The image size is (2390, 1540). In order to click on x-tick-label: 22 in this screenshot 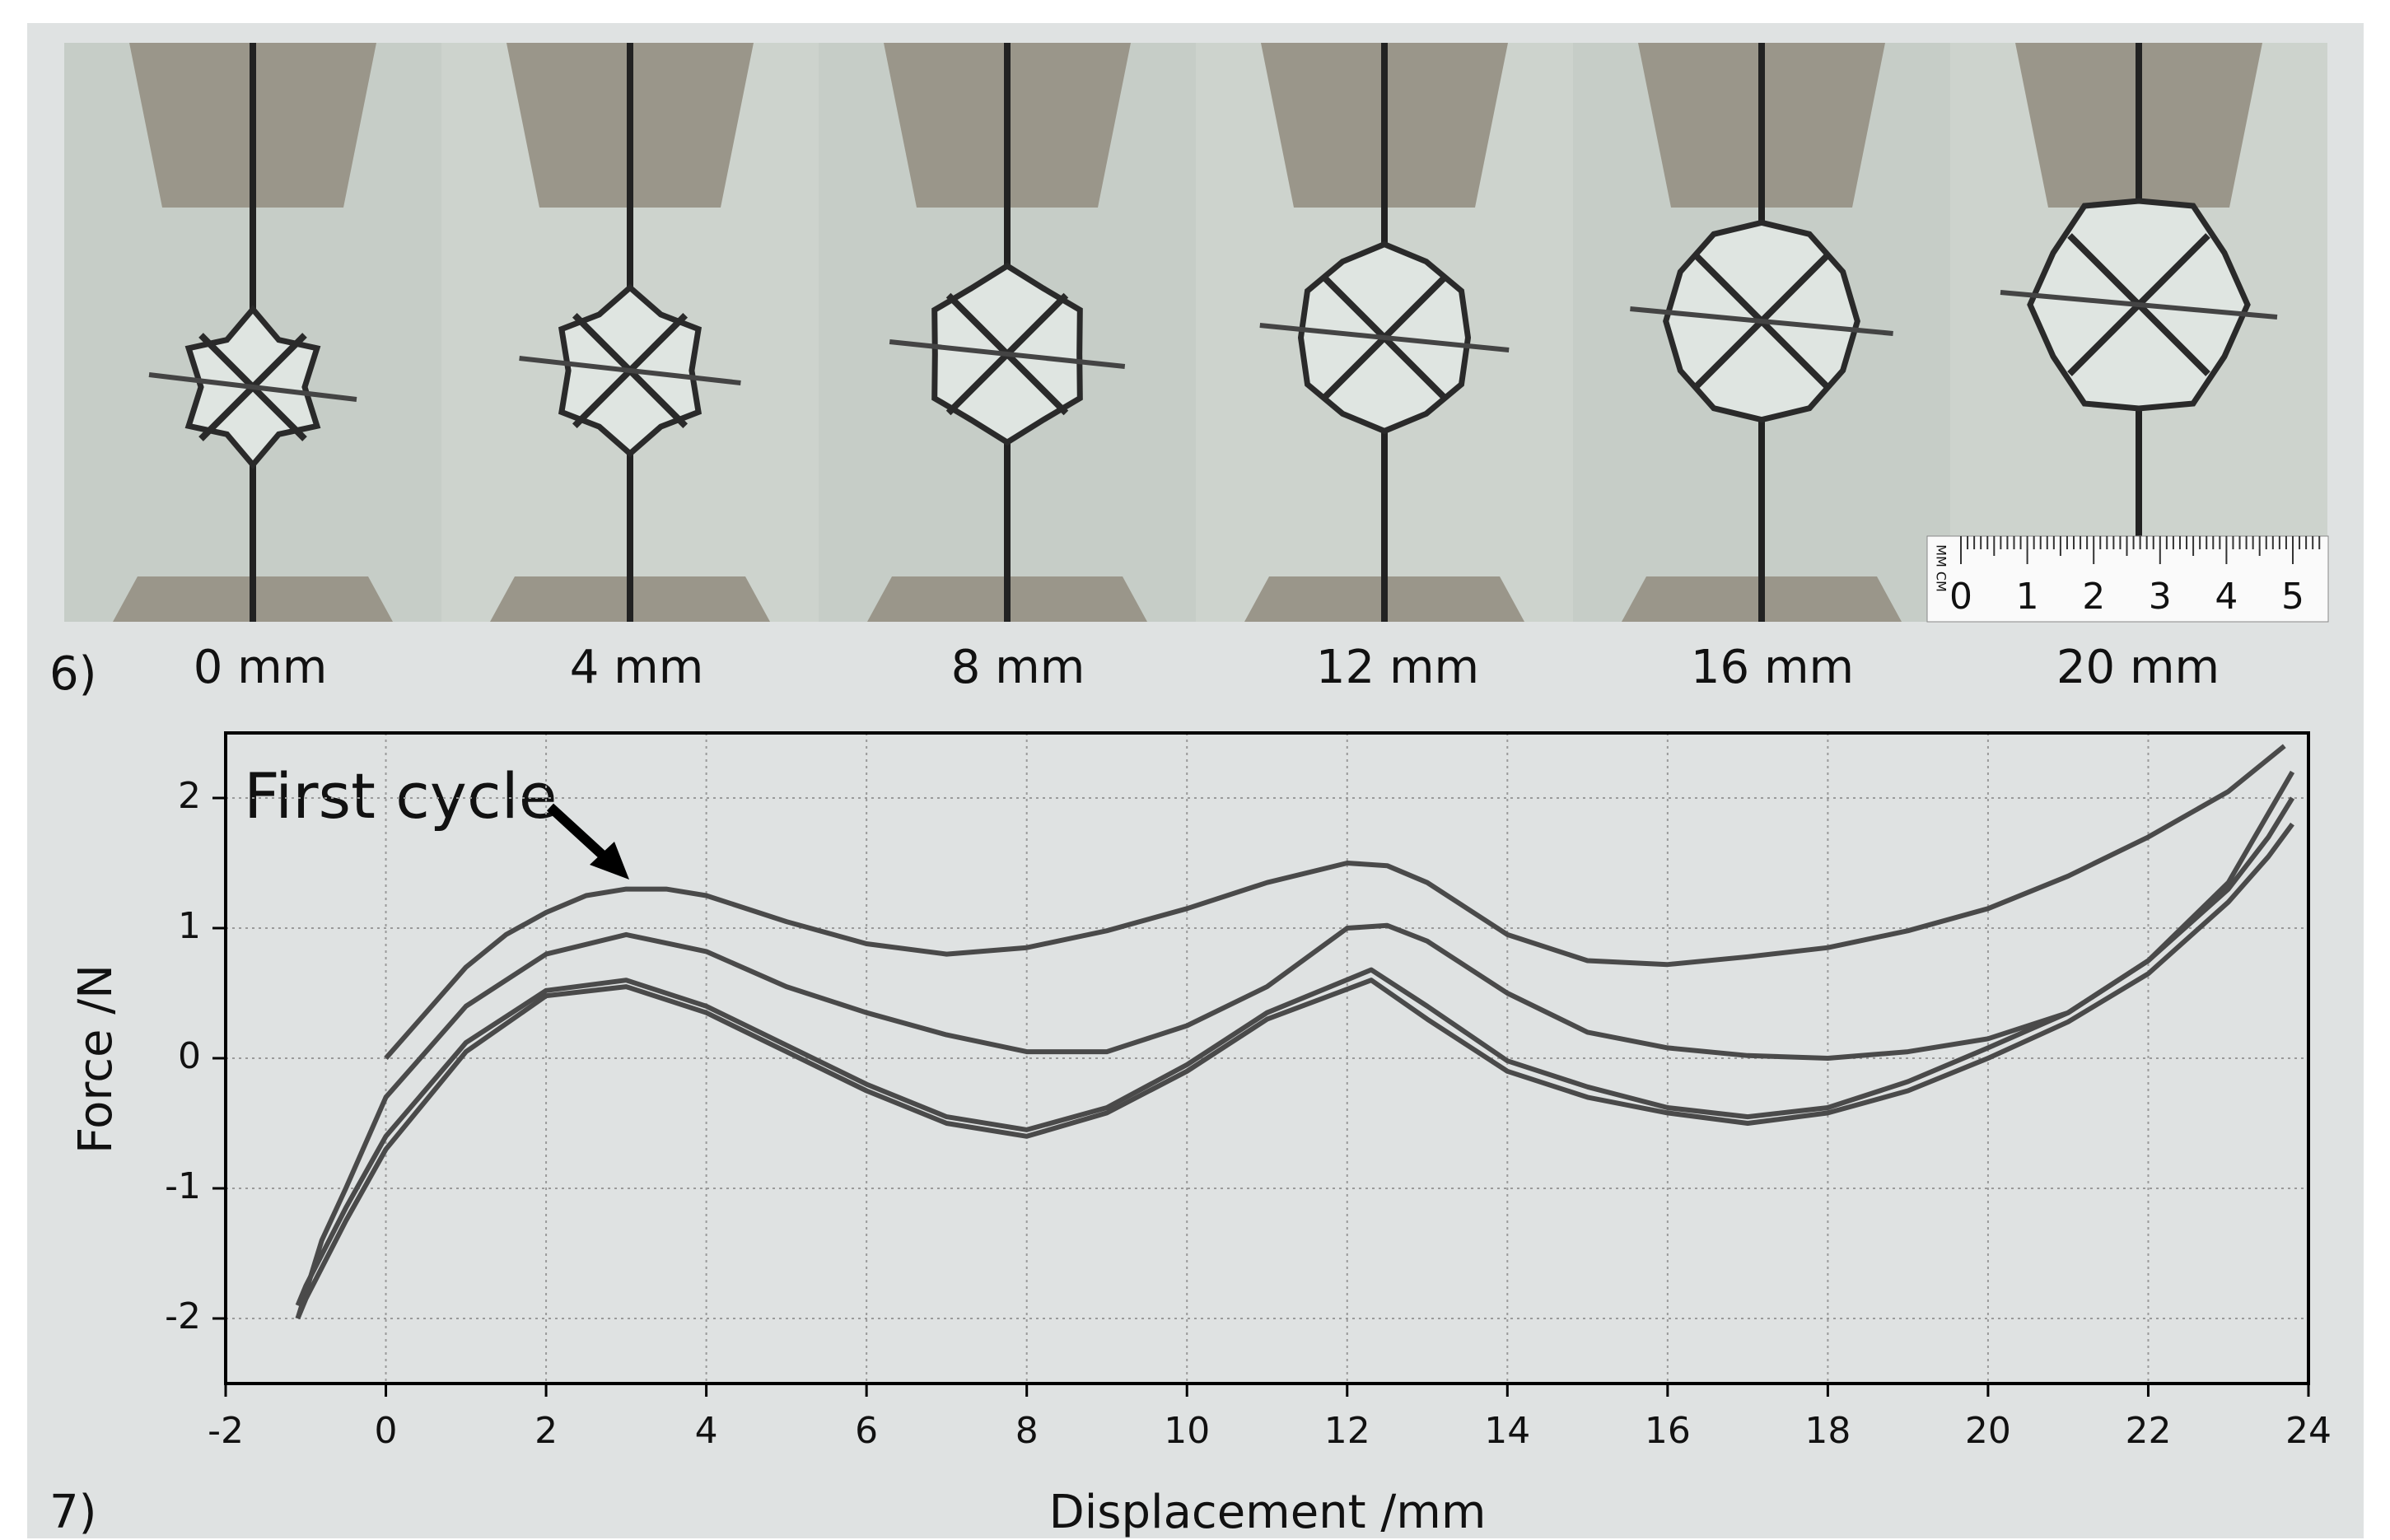, I will do `click(2148, 1431)`.